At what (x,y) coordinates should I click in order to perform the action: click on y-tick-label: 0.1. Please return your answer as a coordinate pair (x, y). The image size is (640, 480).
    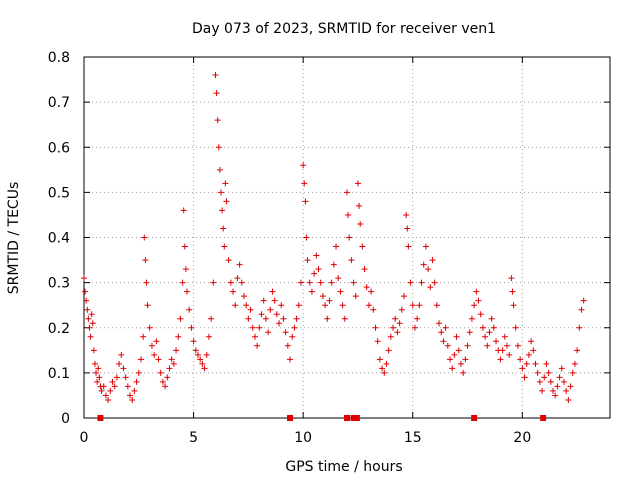
    Looking at the image, I should click on (59, 374).